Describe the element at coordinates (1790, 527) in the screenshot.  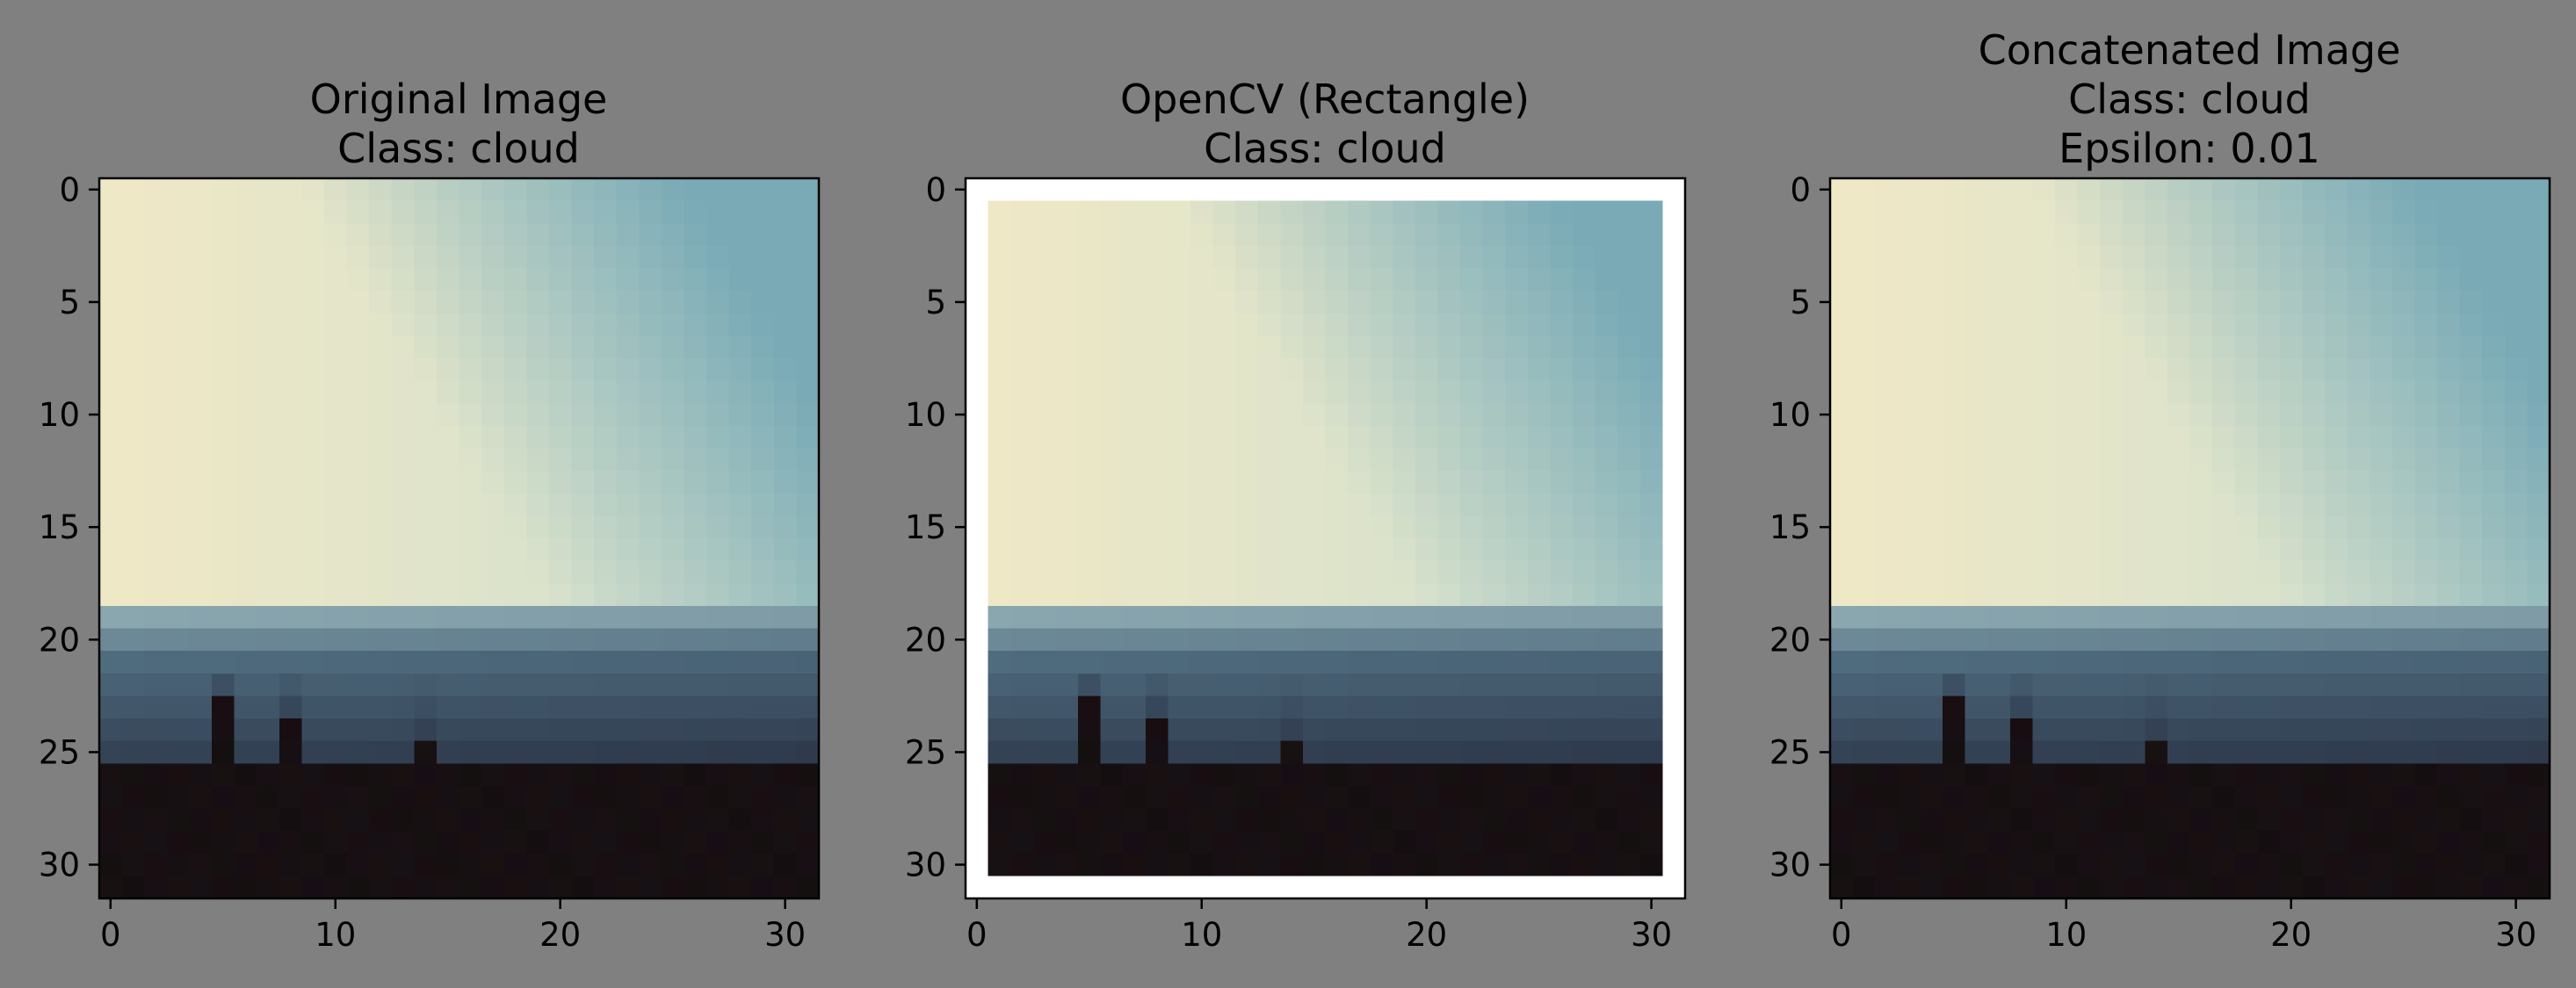
I see `y-tick-label: 15` at that location.